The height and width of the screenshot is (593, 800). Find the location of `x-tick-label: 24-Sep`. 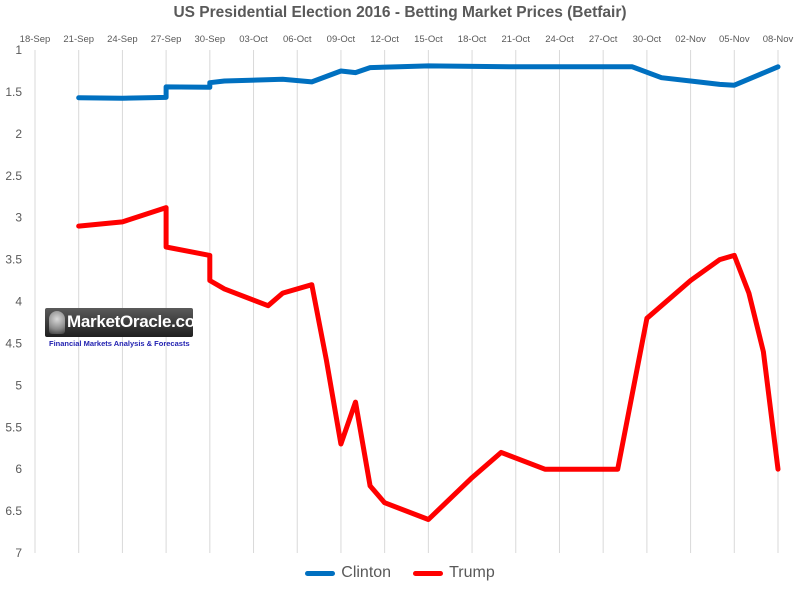

x-tick-label: 24-Sep is located at coordinates (122, 39).